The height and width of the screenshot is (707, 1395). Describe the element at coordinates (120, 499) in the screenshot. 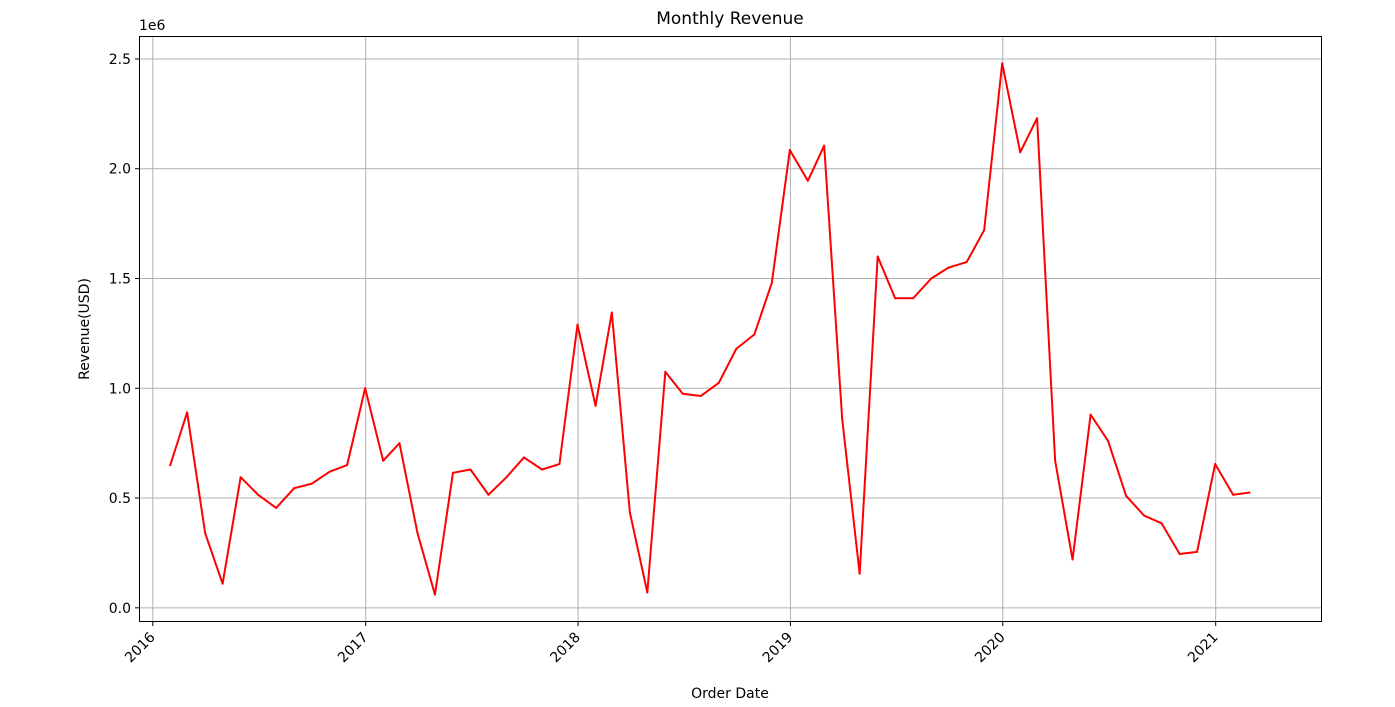

I see `y-tick-label: 0.5` at that location.